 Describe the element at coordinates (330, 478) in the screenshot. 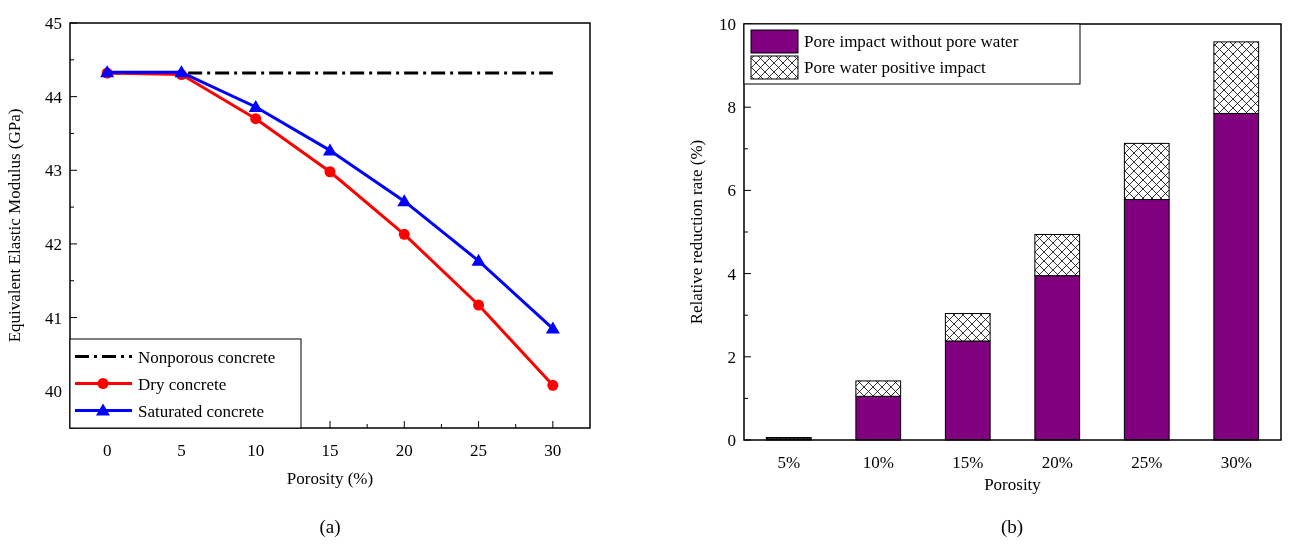

I see `x-axis-title: Porosity (%)` at that location.